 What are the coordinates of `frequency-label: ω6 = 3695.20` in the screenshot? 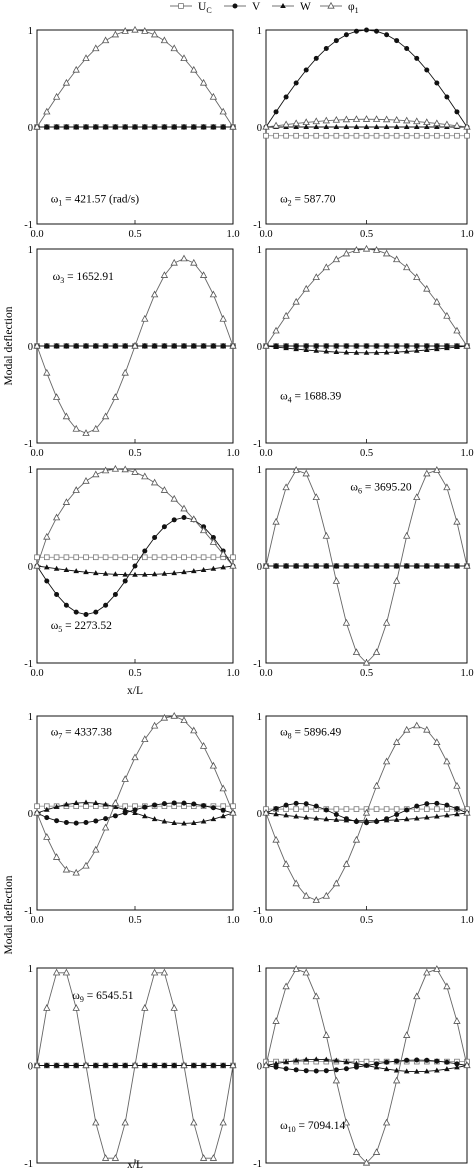 It's located at (380, 488).